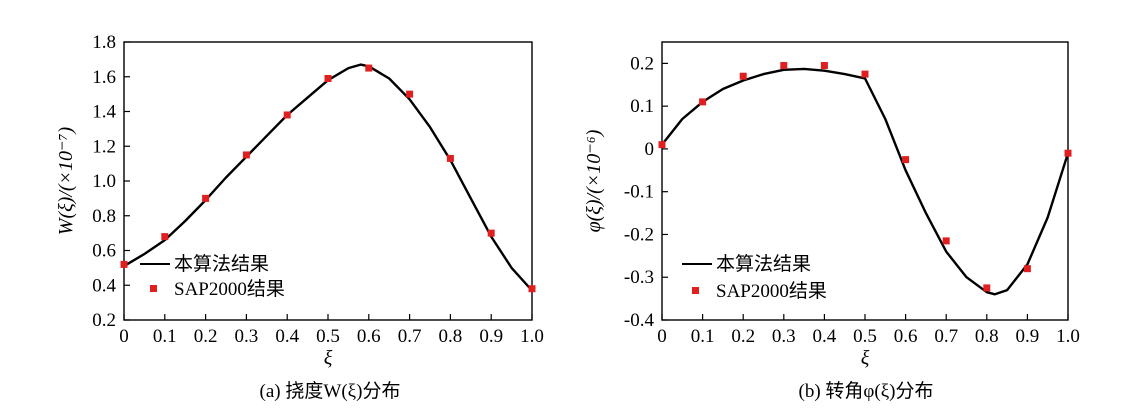 Image resolution: width=1126 pixels, height=414 pixels. I want to click on y-tick-label: 0.1, so click(642, 106).